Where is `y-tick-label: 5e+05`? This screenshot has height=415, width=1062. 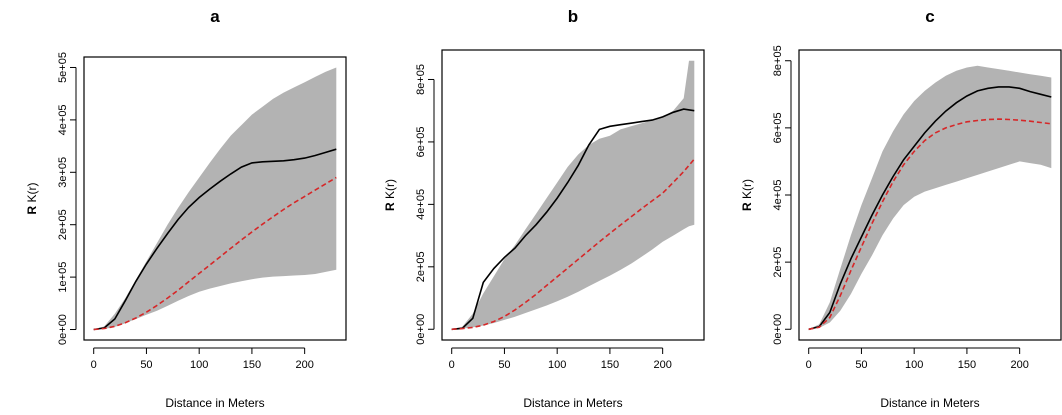
y-tick-label: 5e+05 is located at coordinates (63, 67).